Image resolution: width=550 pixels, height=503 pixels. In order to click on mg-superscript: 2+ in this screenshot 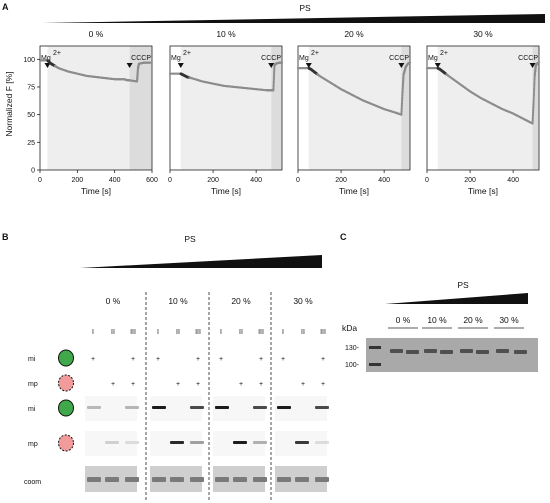, I will do `click(187, 53)`.